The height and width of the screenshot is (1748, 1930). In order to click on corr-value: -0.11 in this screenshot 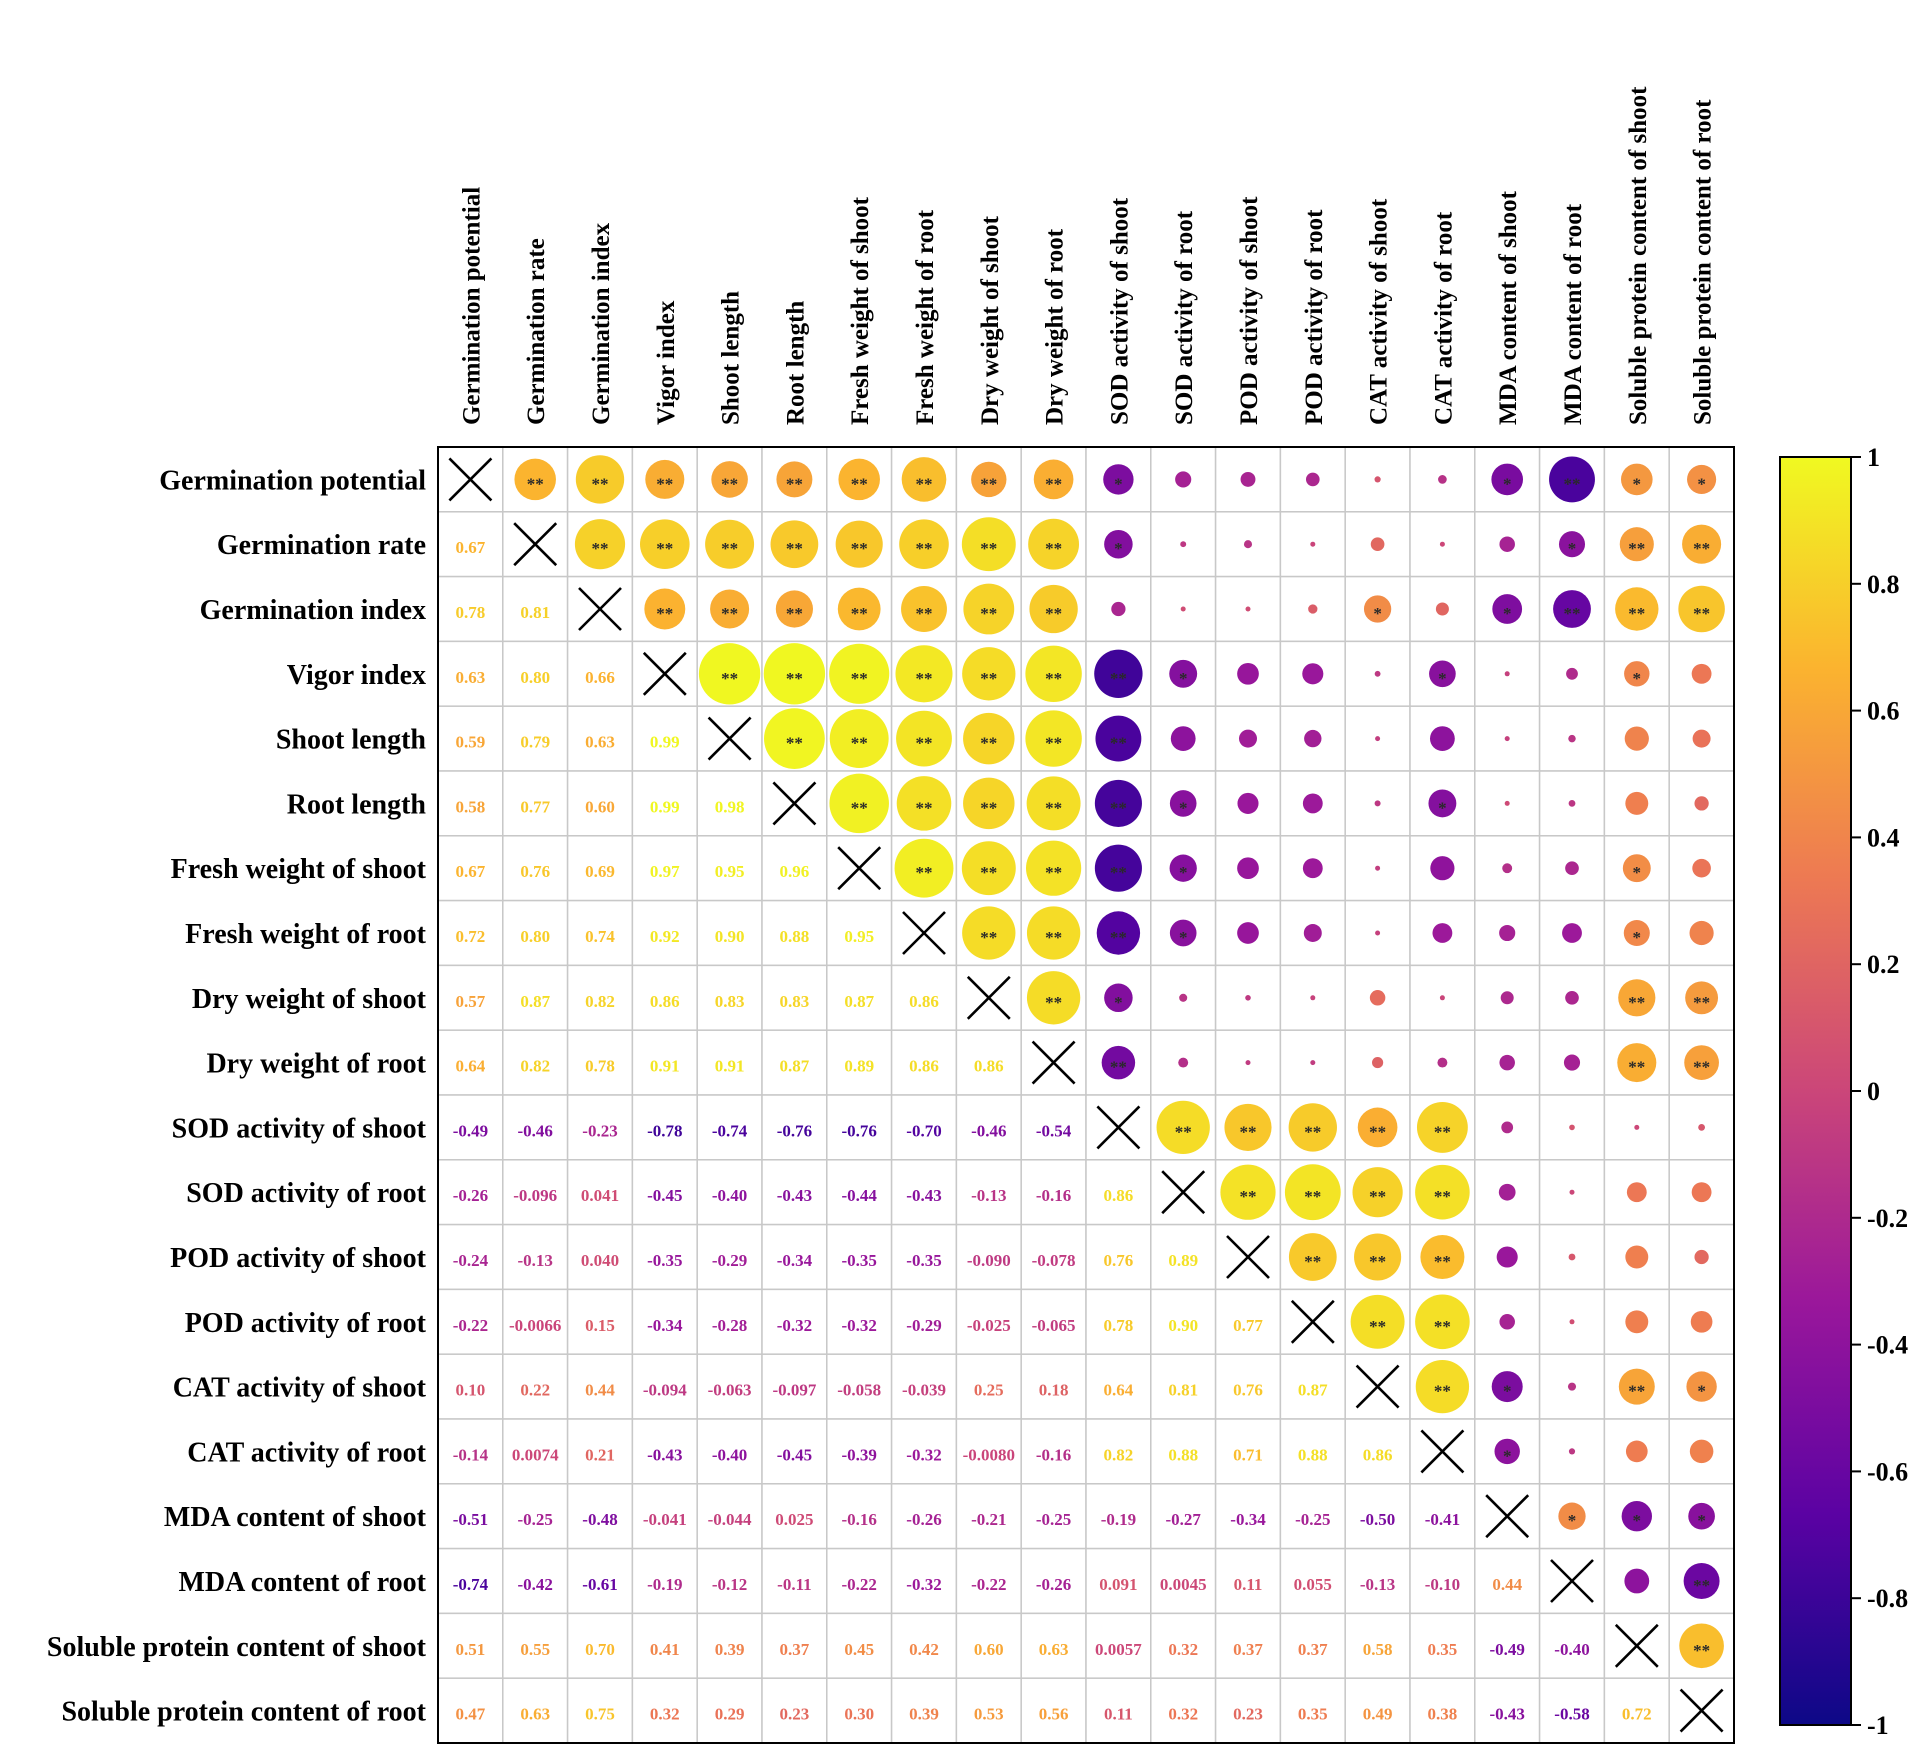, I will do `click(794, 1584)`.